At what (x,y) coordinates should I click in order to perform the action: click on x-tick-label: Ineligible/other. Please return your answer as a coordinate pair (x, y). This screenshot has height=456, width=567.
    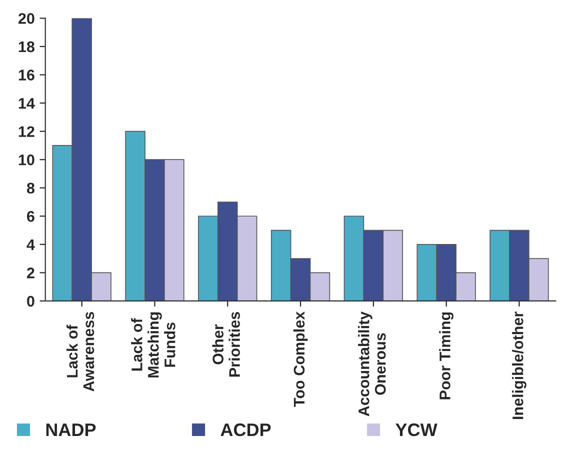
    Looking at the image, I should click on (519, 365).